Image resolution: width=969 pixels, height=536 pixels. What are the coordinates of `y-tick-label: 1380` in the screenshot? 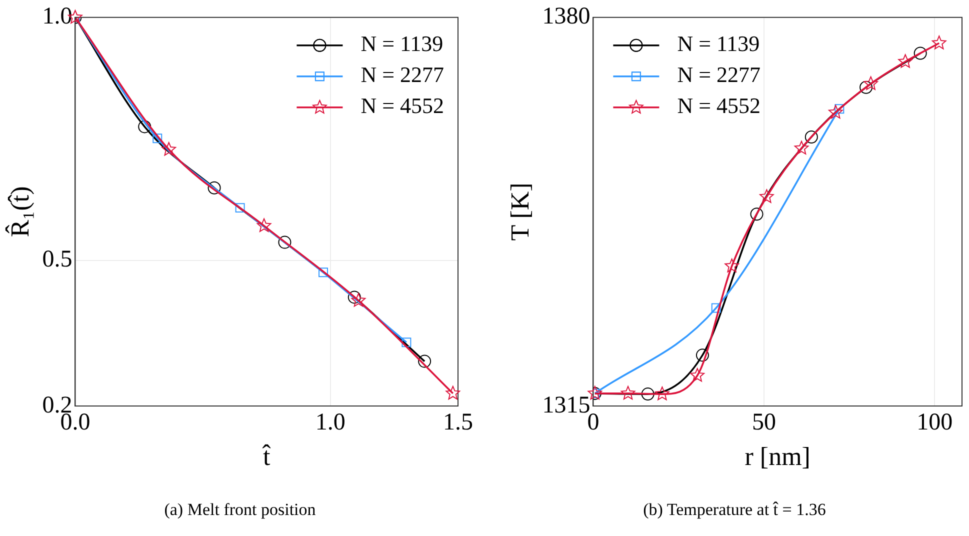 It's located at (566, 17).